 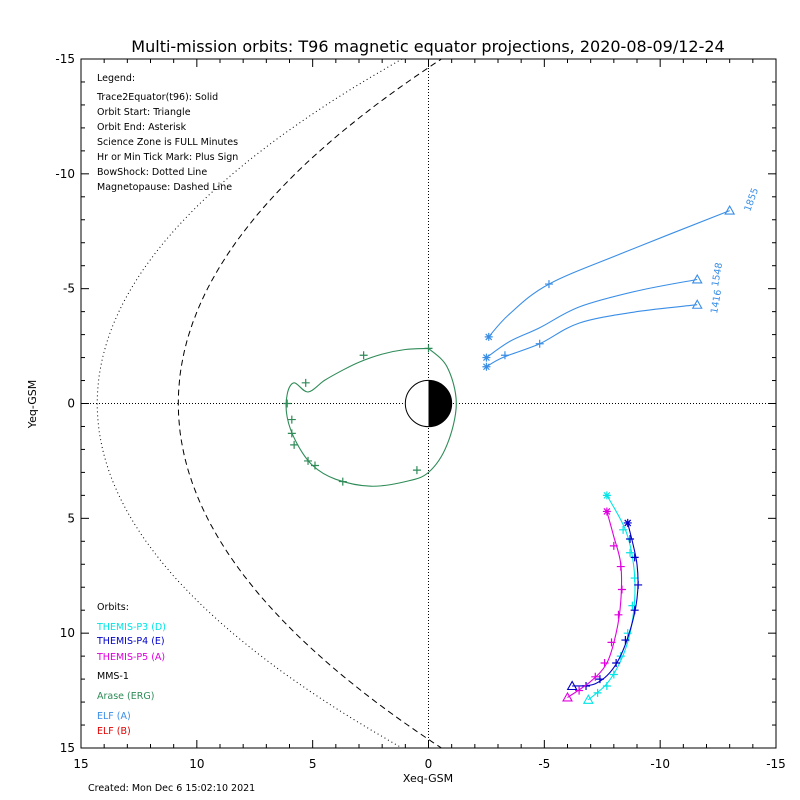 What do you see at coordinates (167, 142) in the screenshot?
I see `legend-line: Science Zone is FULL Minutes` at bounding box center [167, 142].